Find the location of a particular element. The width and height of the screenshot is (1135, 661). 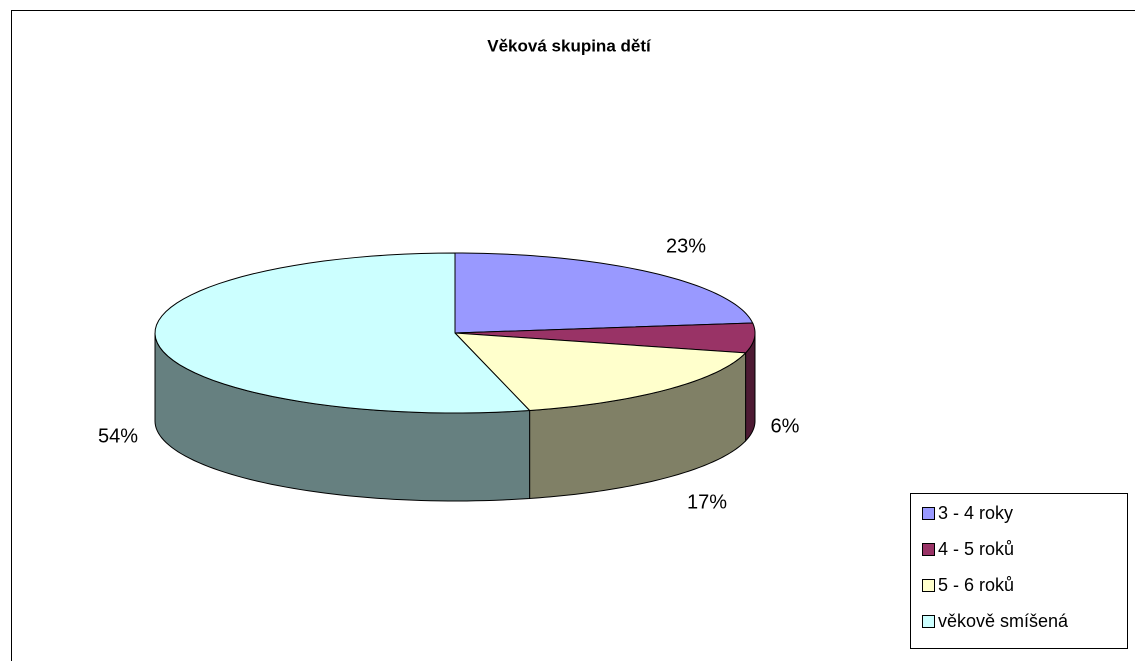

legend-label: věkově smíšená is located at coordinates (1003, 621).